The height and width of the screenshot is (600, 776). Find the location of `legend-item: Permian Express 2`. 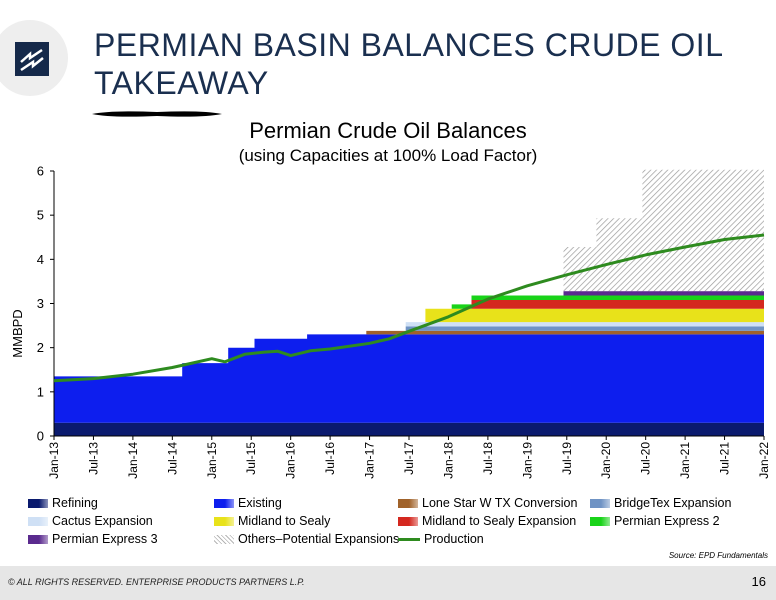

legend-item: Permian Express 2 is located at coordinates (655, 521).